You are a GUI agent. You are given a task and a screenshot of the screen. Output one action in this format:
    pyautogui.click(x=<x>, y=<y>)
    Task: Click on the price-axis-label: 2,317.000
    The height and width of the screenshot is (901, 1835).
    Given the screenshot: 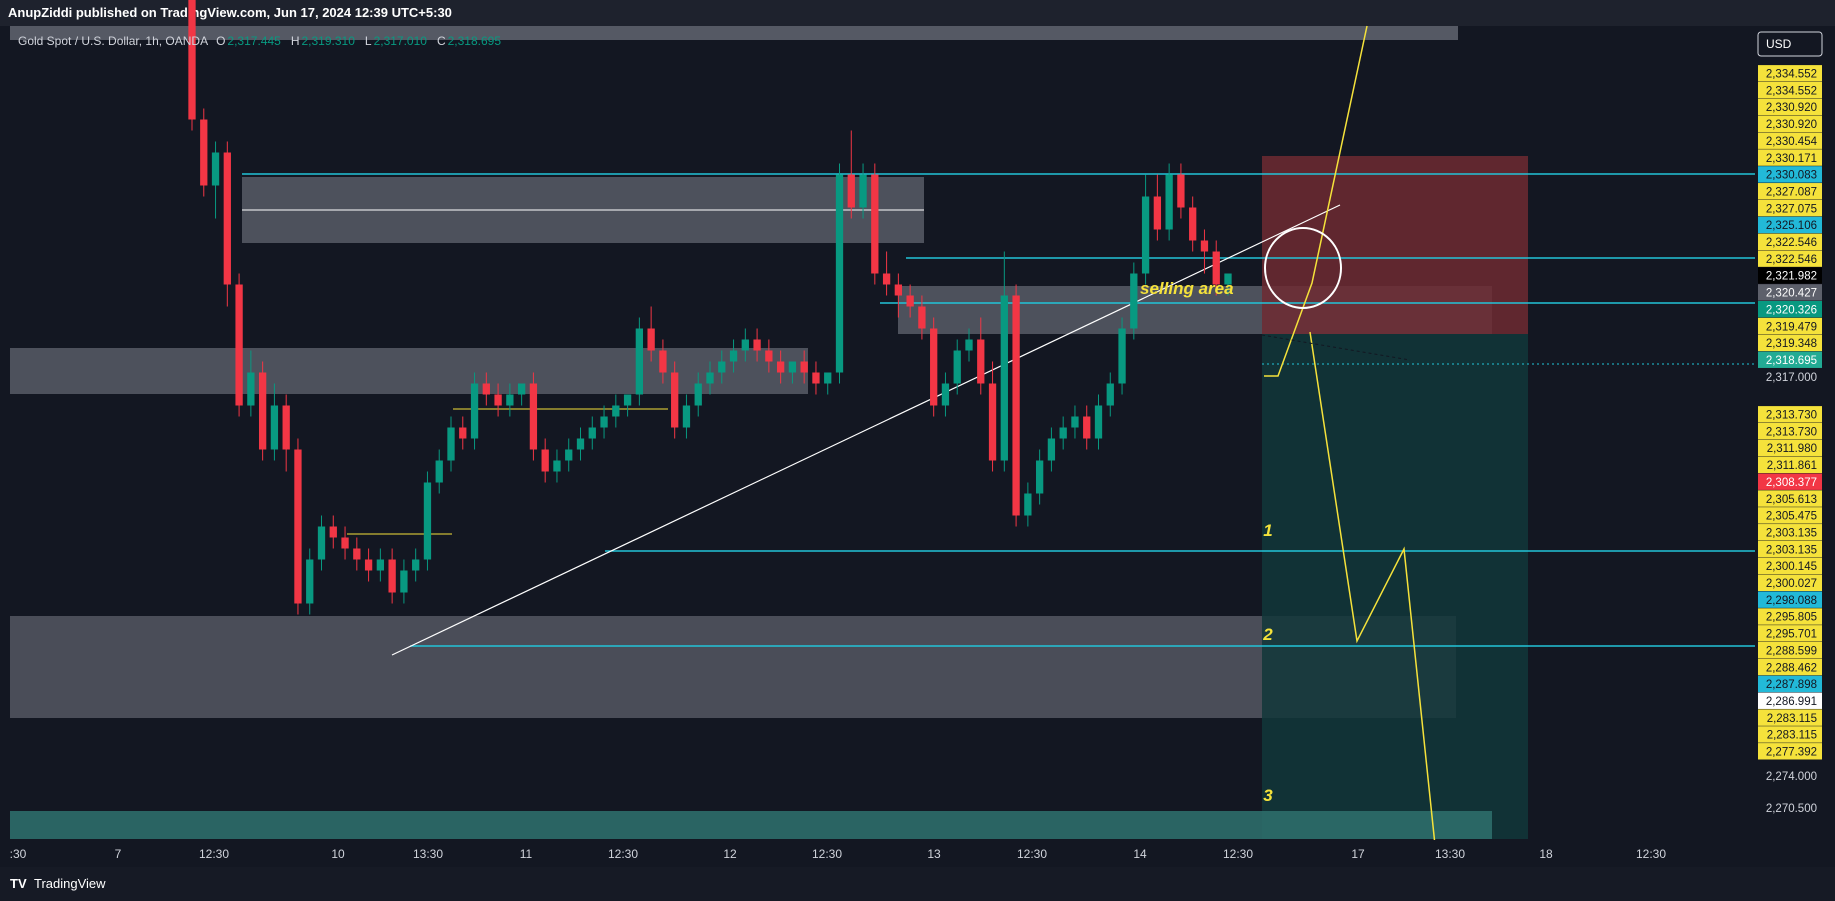 What is the action you would take?
    pyautogui.click(x=1791, y=378)
    